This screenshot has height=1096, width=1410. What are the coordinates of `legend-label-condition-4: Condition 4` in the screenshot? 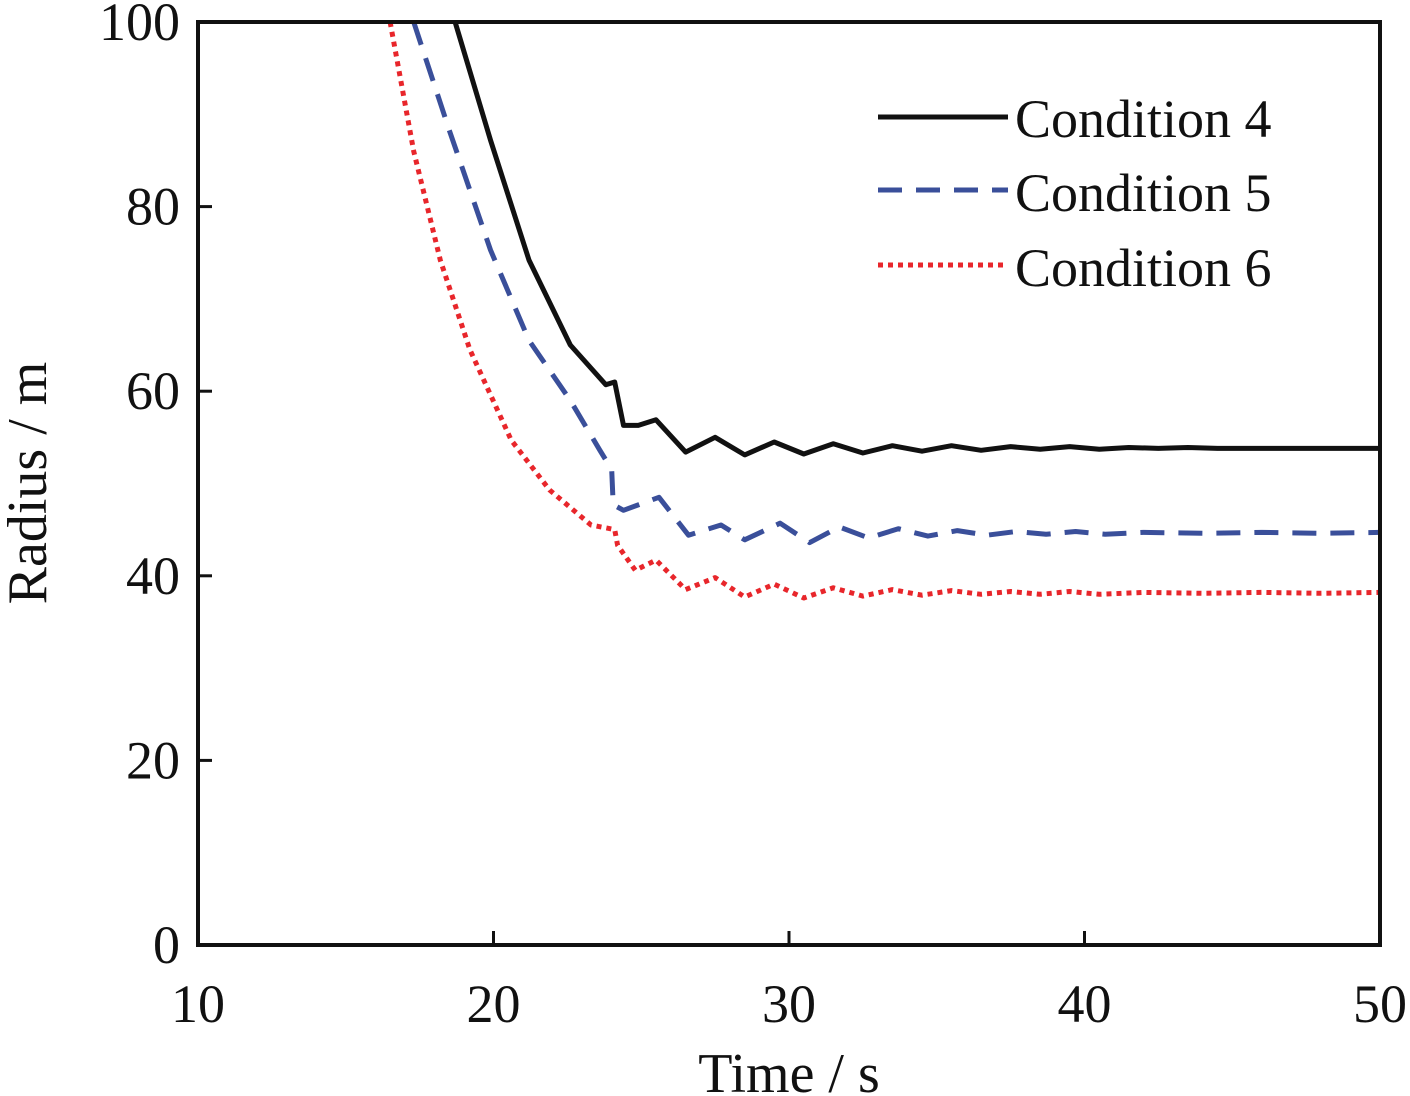 It's located at (1143, 119).